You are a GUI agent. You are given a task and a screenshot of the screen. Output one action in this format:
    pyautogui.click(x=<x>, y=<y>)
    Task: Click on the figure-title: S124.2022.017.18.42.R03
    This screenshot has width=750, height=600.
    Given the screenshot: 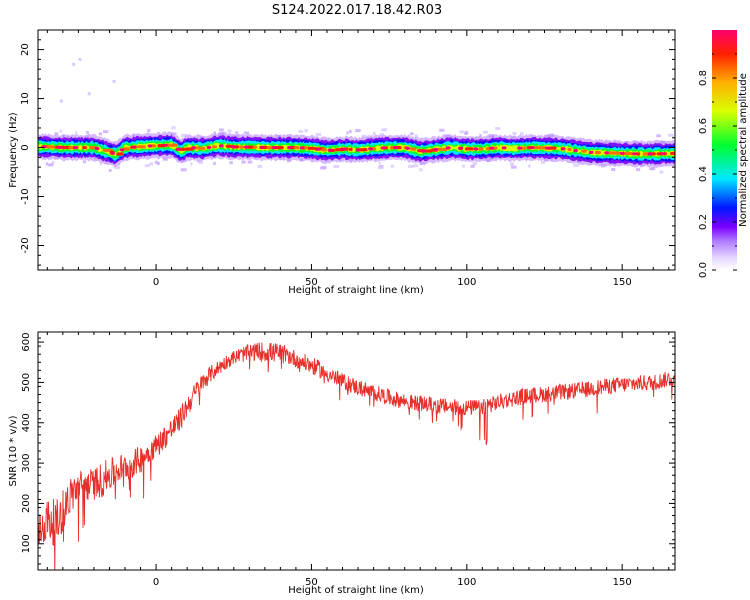 What is the action you would take?
    pyautogui.click(x=357, y=10)
    